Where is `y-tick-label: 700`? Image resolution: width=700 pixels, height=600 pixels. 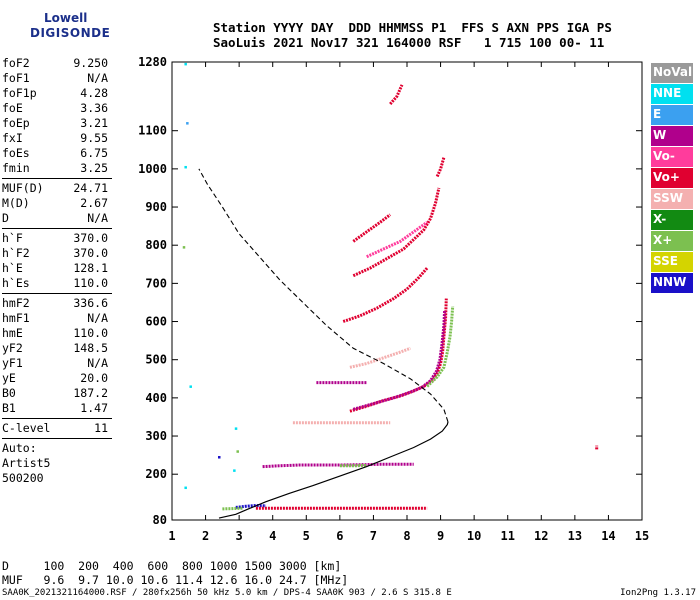
y-tick-label: 700 is located at coordinates (156, 283).